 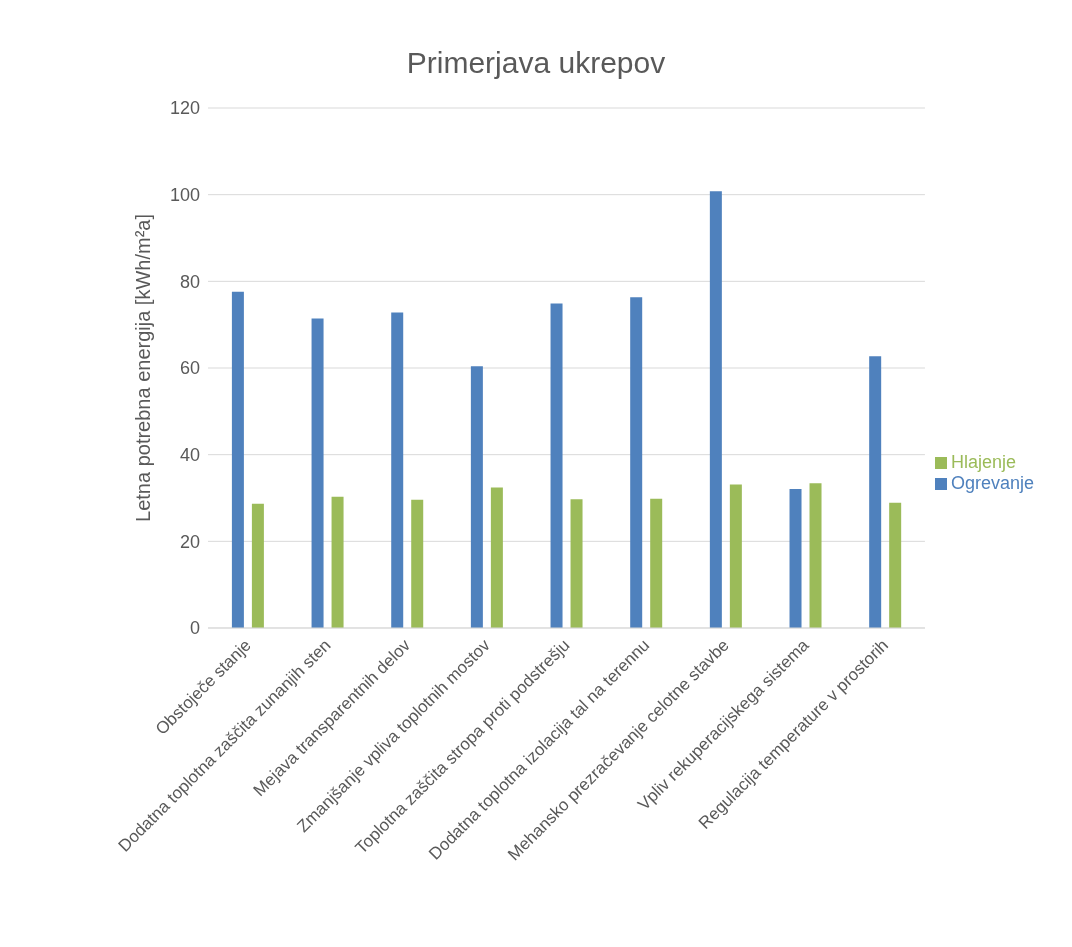 I want to click on y-axis-title: Letna potrebna energija [kWh/m²a], so click(x=143, y=368).